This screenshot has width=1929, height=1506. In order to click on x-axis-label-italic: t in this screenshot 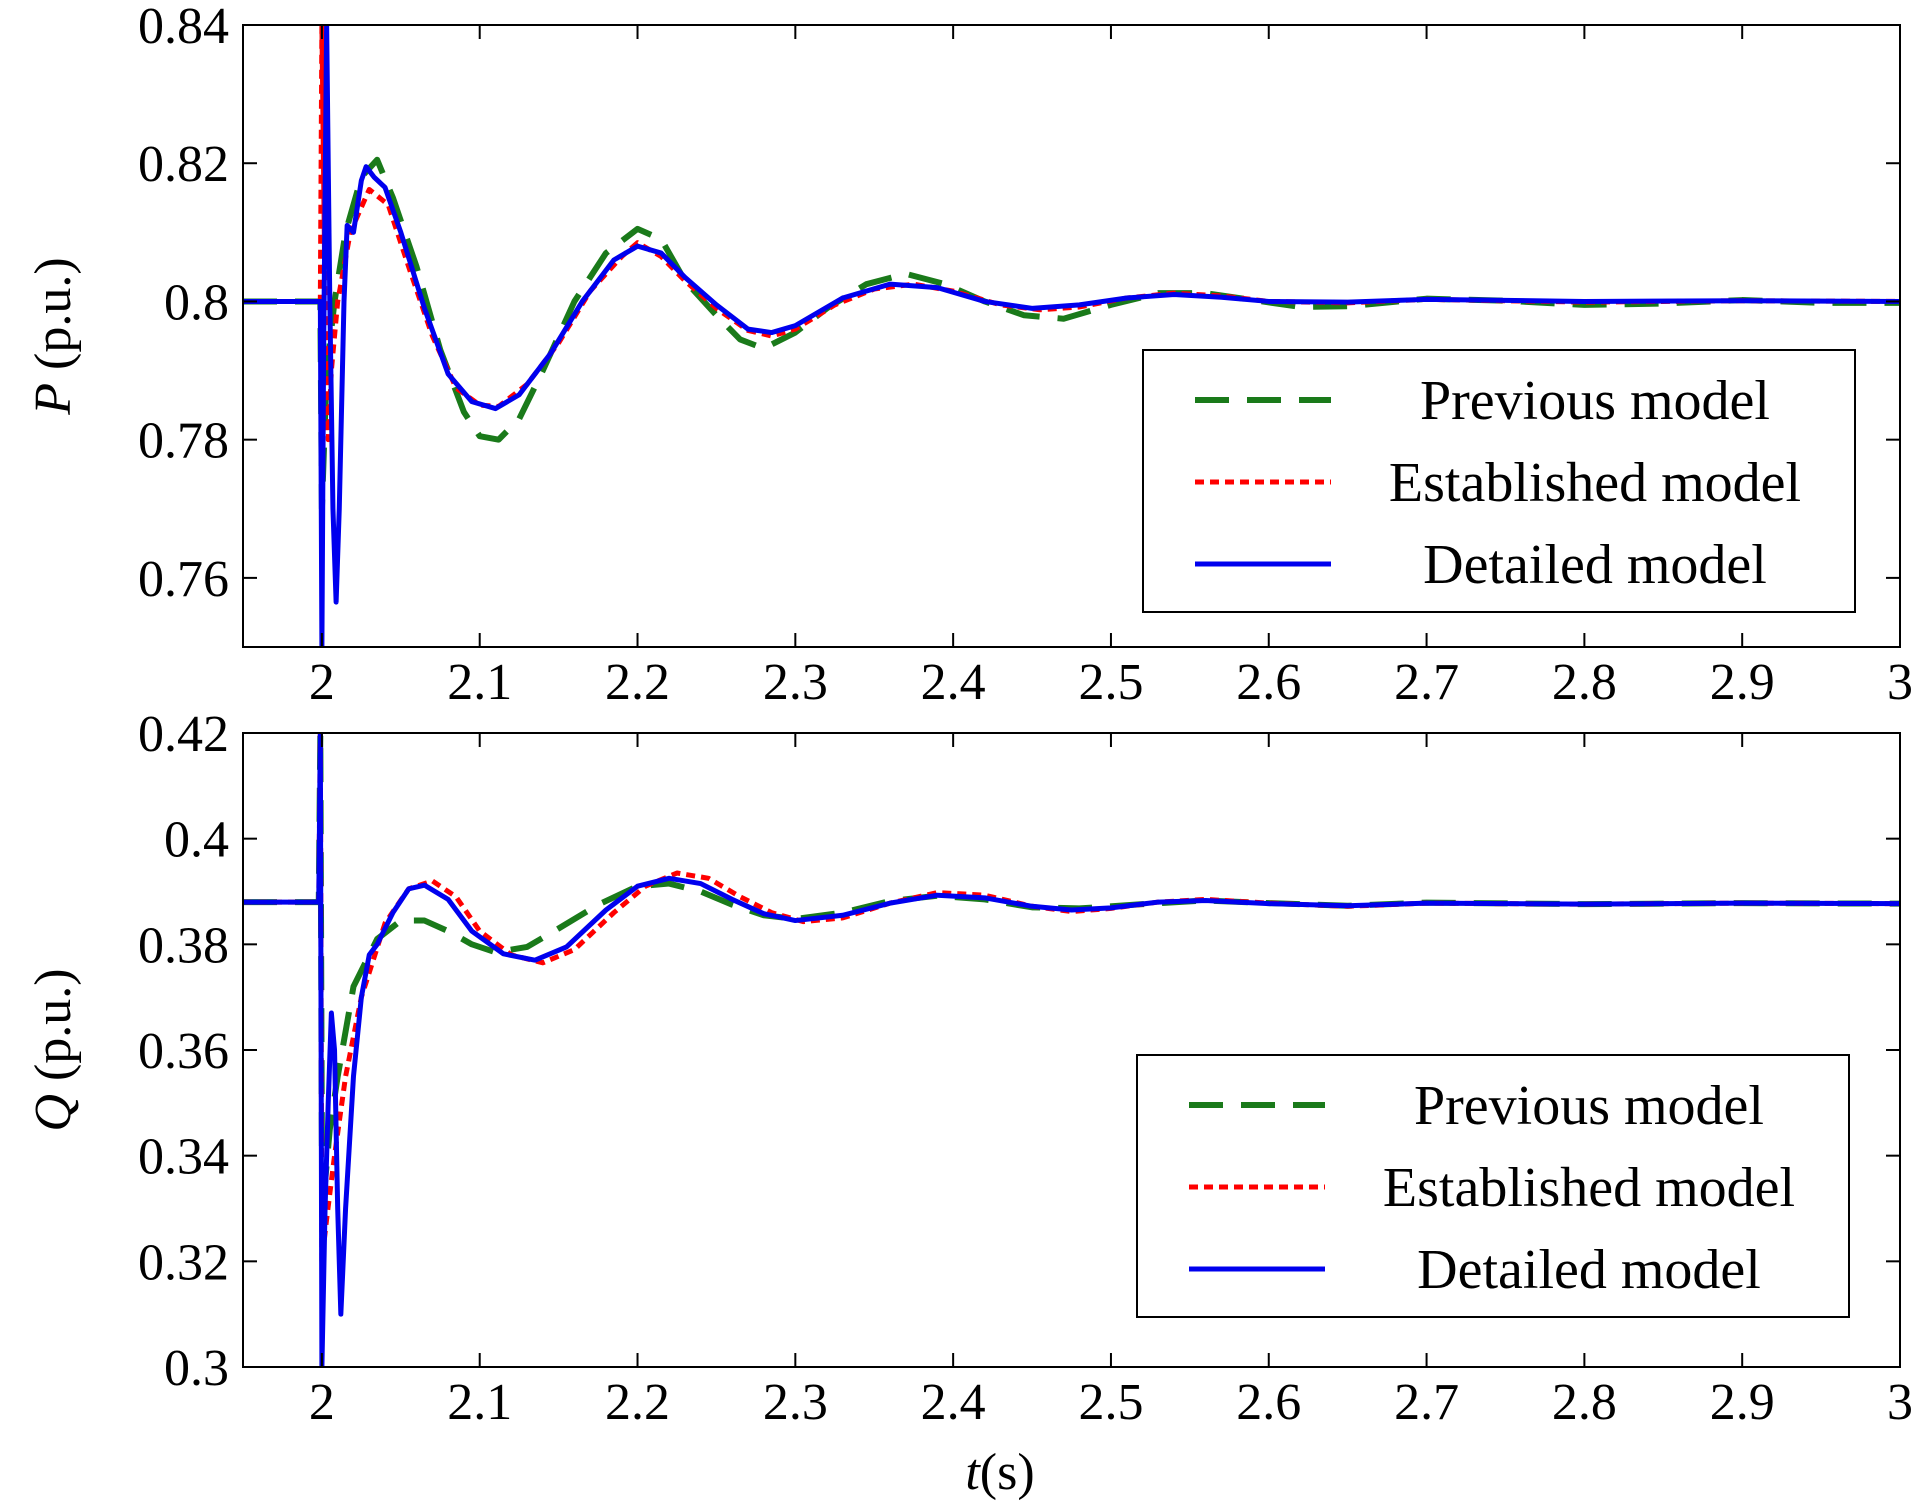, I will do `click(973, 1472)`.